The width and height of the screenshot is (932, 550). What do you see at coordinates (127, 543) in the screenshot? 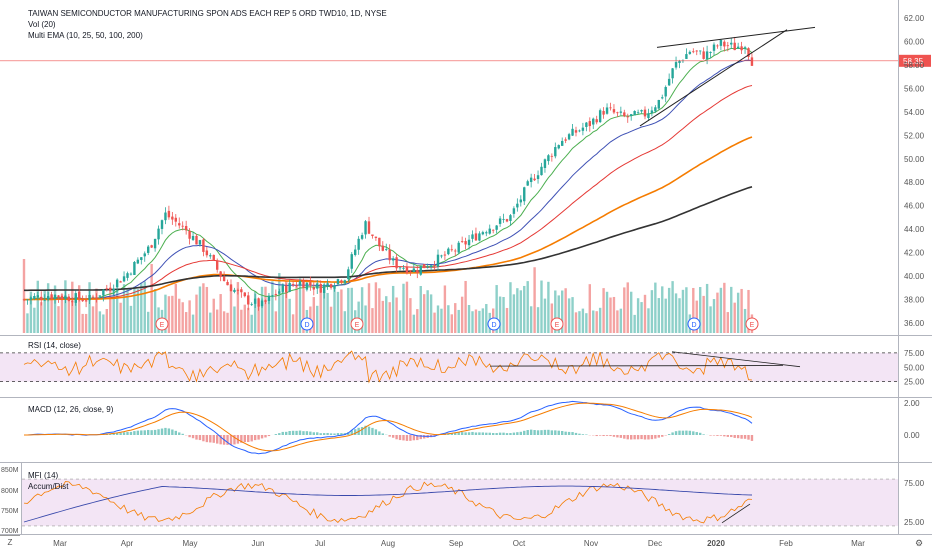
I see `time-label: Apr` at bounding box center [127, 543].